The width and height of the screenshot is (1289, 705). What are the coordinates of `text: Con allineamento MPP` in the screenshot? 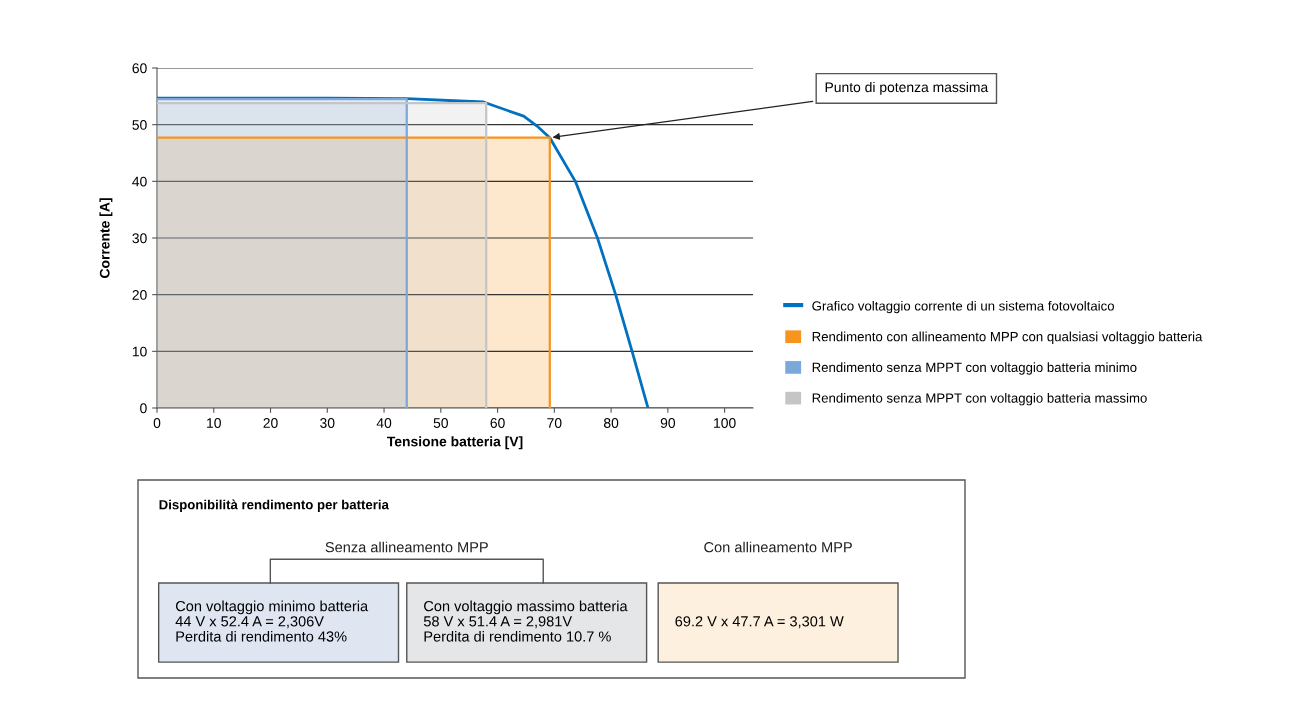 It's located at (778, 547).